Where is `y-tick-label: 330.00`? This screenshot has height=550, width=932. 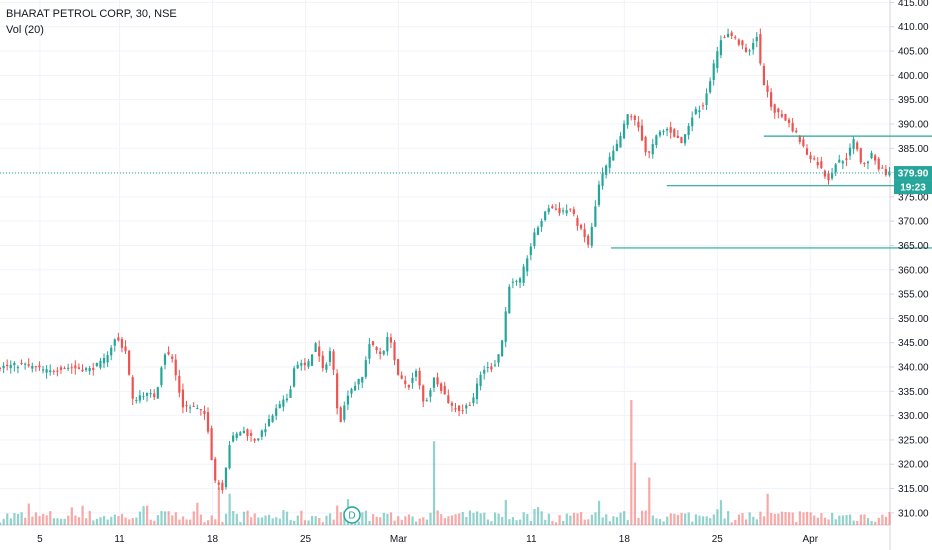 y-tick-label: 330.00 is located at coordinates (913, 416).